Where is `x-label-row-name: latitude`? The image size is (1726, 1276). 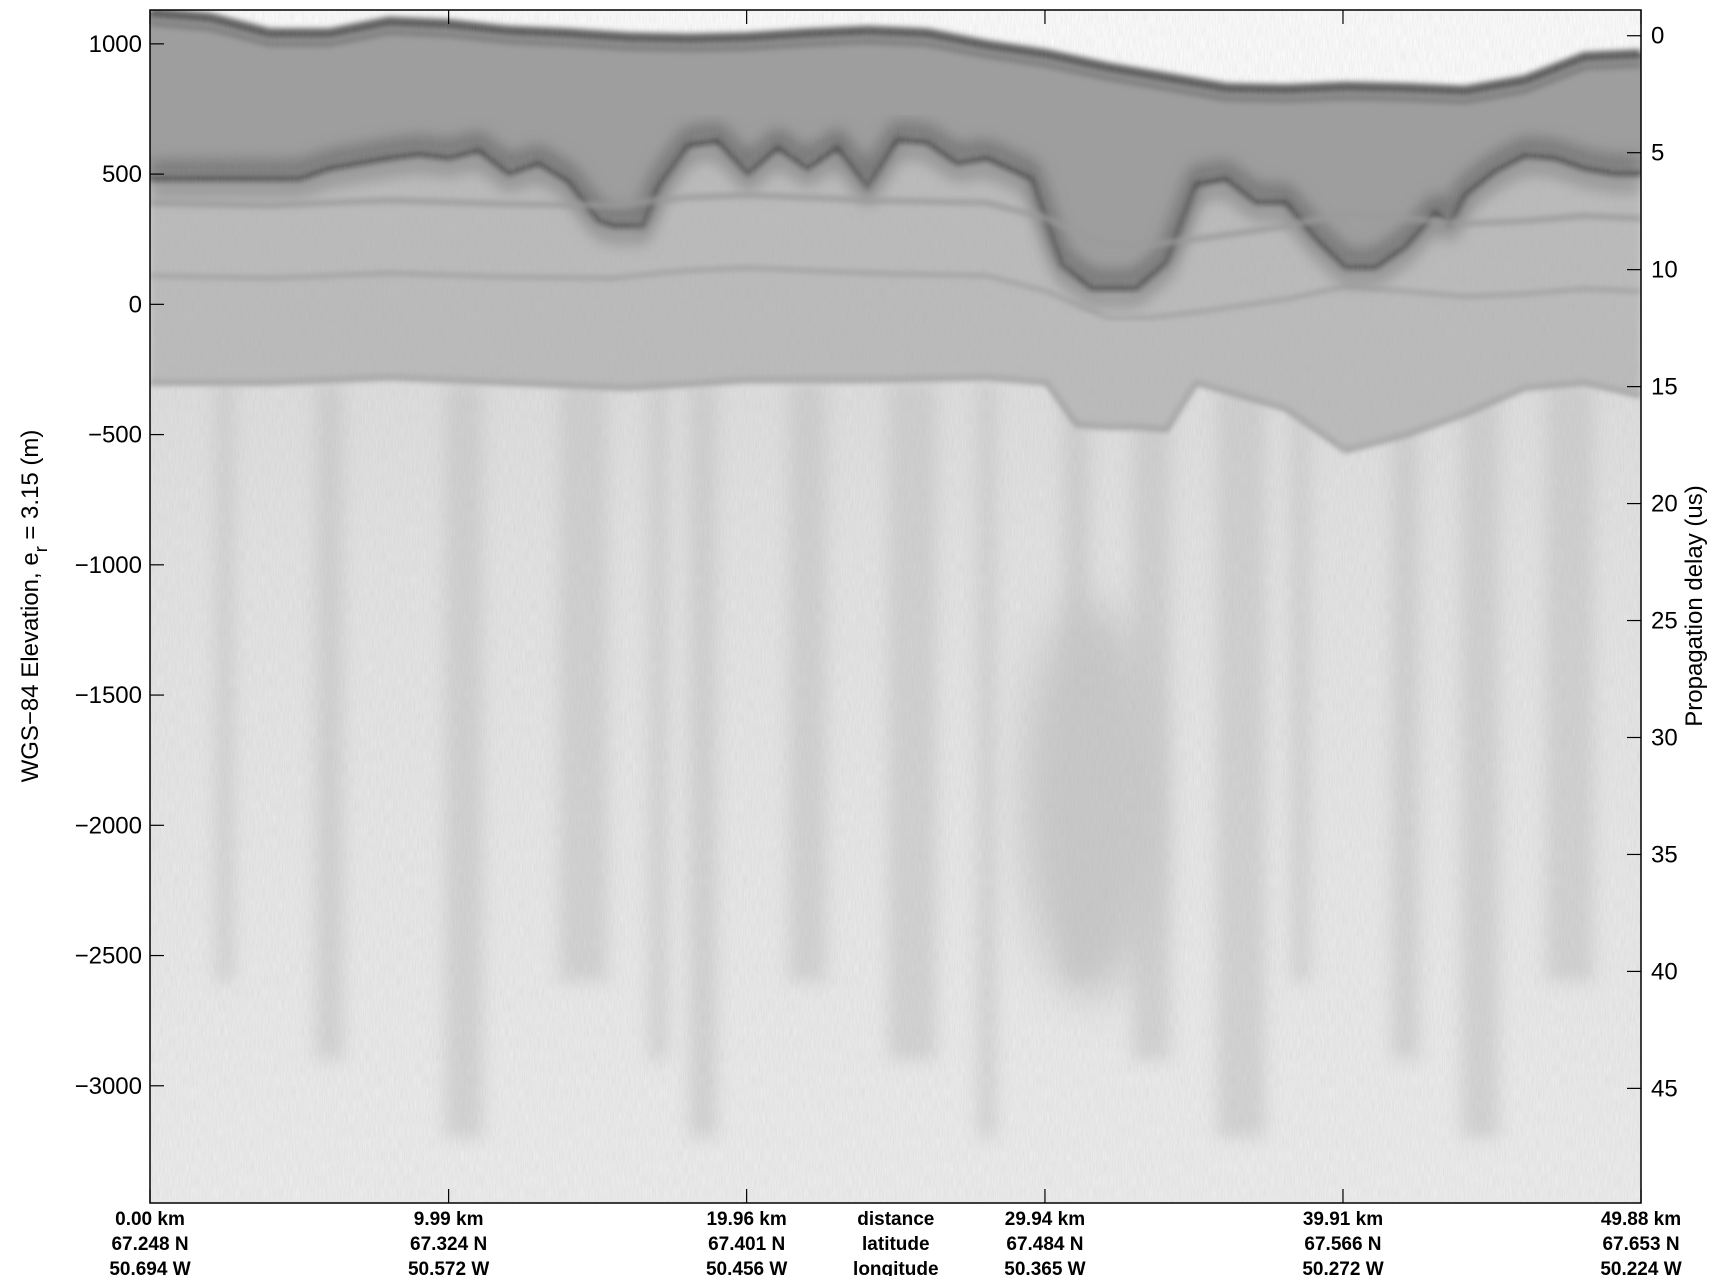
x-label-row-name: latitude is located at coordinates (896, 1244).